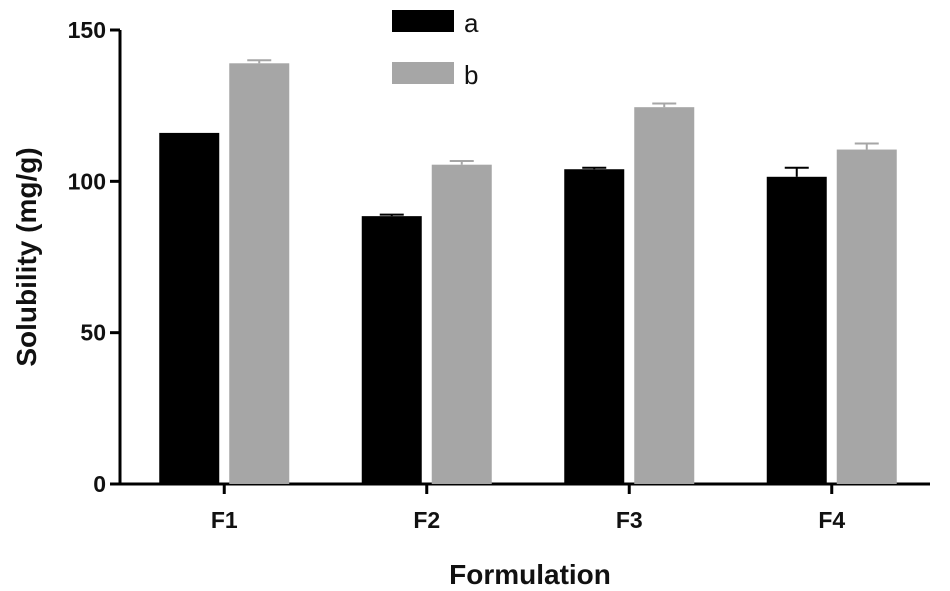 The width and height of the screenshot is (950, 591). I want to click on y-tick-label: 100, so click(87, 181).